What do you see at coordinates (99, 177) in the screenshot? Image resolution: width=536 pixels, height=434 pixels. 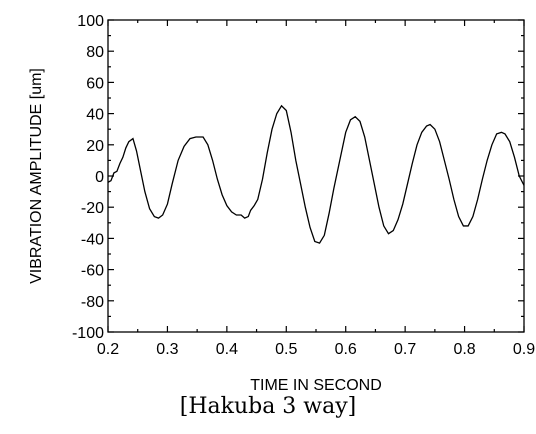 I see `y-tick-label: 0` at bounding box center [99, 177].